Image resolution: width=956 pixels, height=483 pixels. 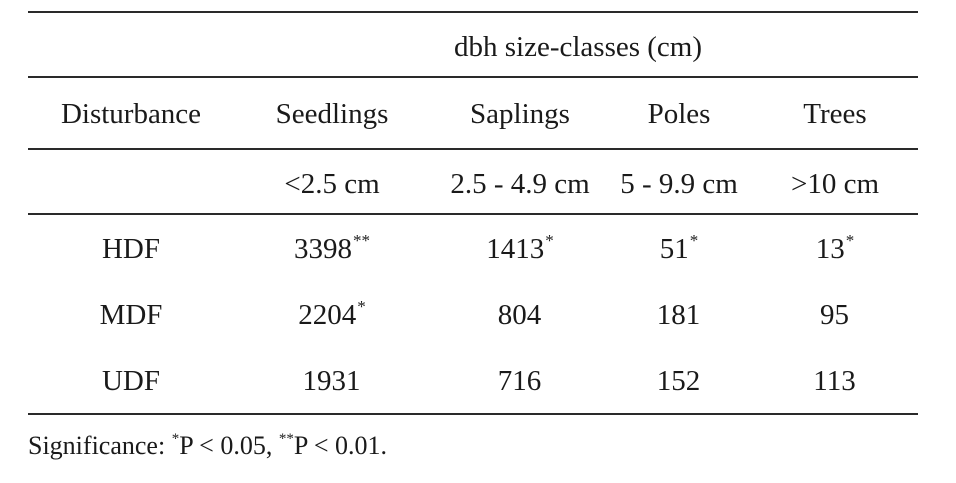 What do you see at coordinates (97, 445) in the screenshot?
I see `footnote-label: Significance:` at bounding box center [97, 445].